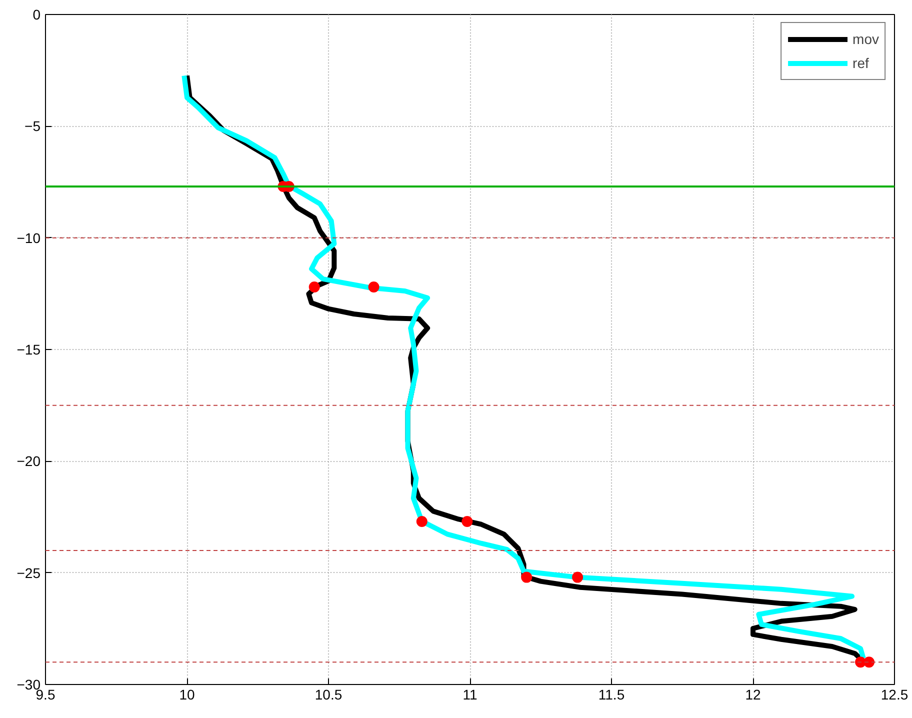  I want to click on y-tick-label: −20, so click(28, 461).